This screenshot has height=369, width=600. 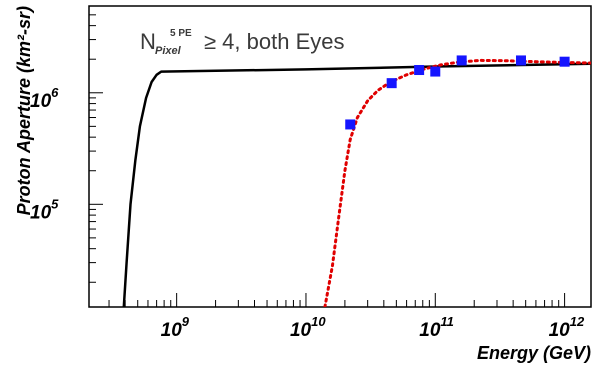 I want to click on x-tick-label: 1011, so click(x=436, y=327).